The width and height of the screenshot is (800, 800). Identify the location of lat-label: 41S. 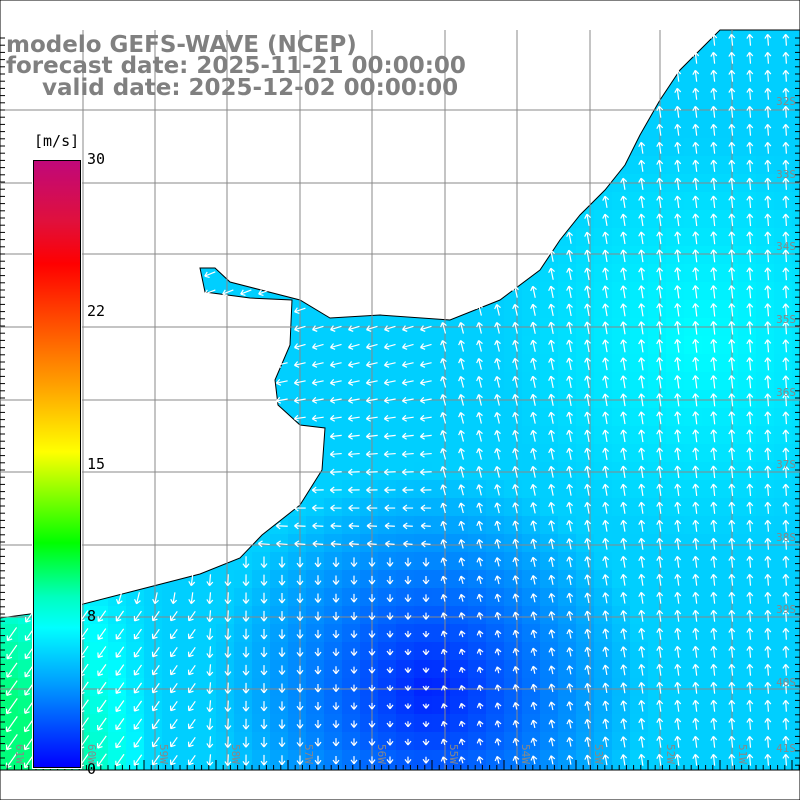
(786, 748).